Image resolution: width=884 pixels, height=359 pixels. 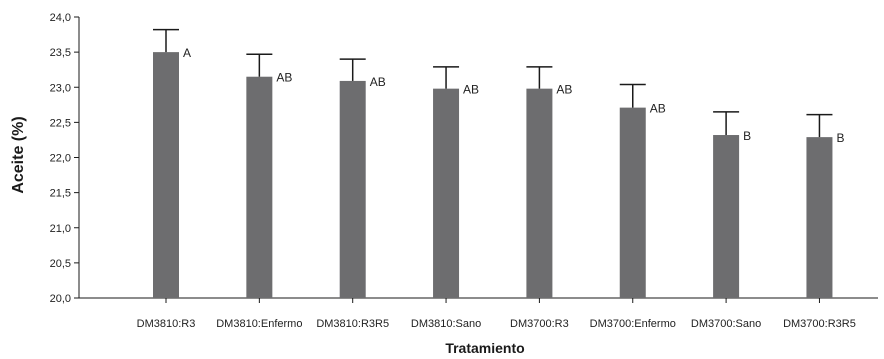 What do you see at coordinates (187, 53) in the screenshot?
I see `significance-letter: A` at bounding box center [187, 53].